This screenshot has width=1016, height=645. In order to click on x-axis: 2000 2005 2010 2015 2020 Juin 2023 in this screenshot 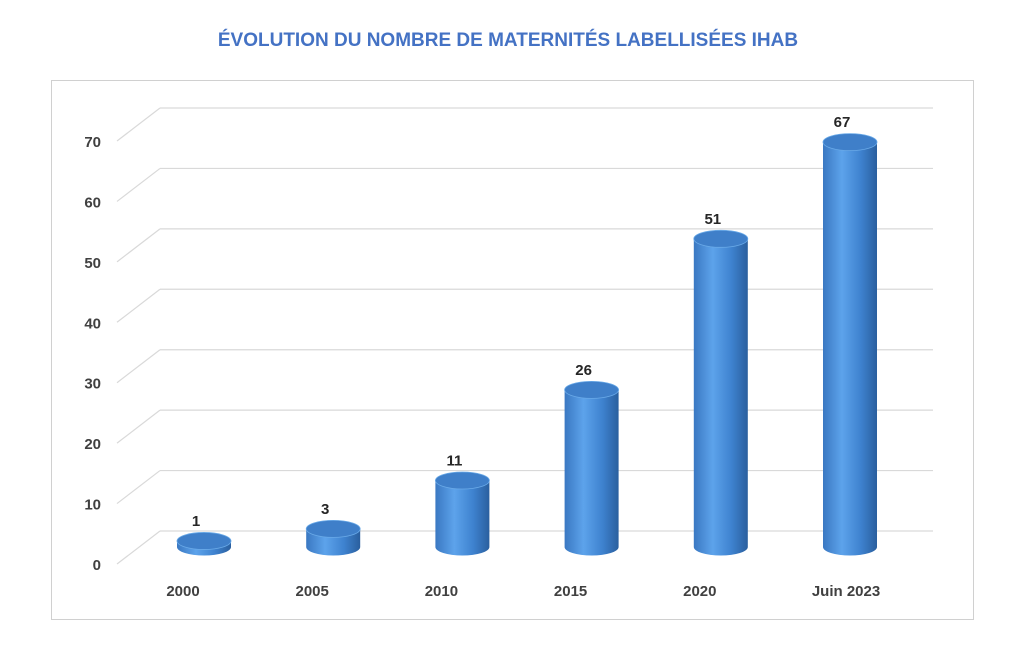, I will do `click(523, 591)`.